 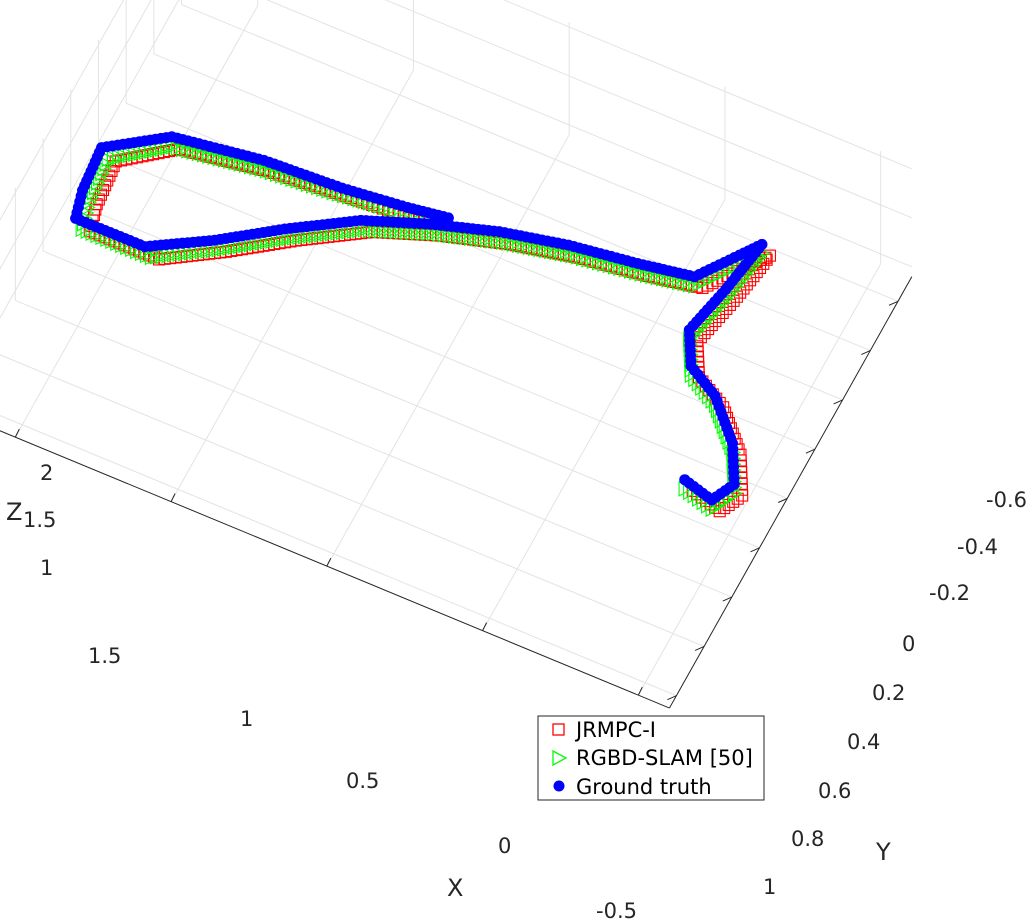 I want to click on legend-label: JRMPC-I, so click(x=615, y=730).